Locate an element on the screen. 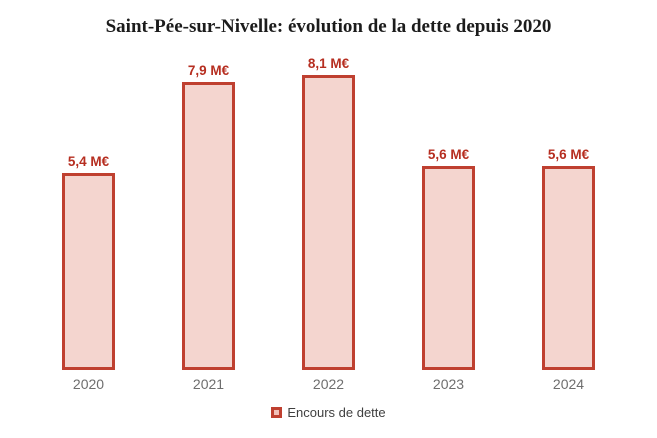 Image resolution: width=657 pixels, height=438 pixels. x-axis: 2020 2021 2022 2023 2024 is located at coordinates (329, 384).